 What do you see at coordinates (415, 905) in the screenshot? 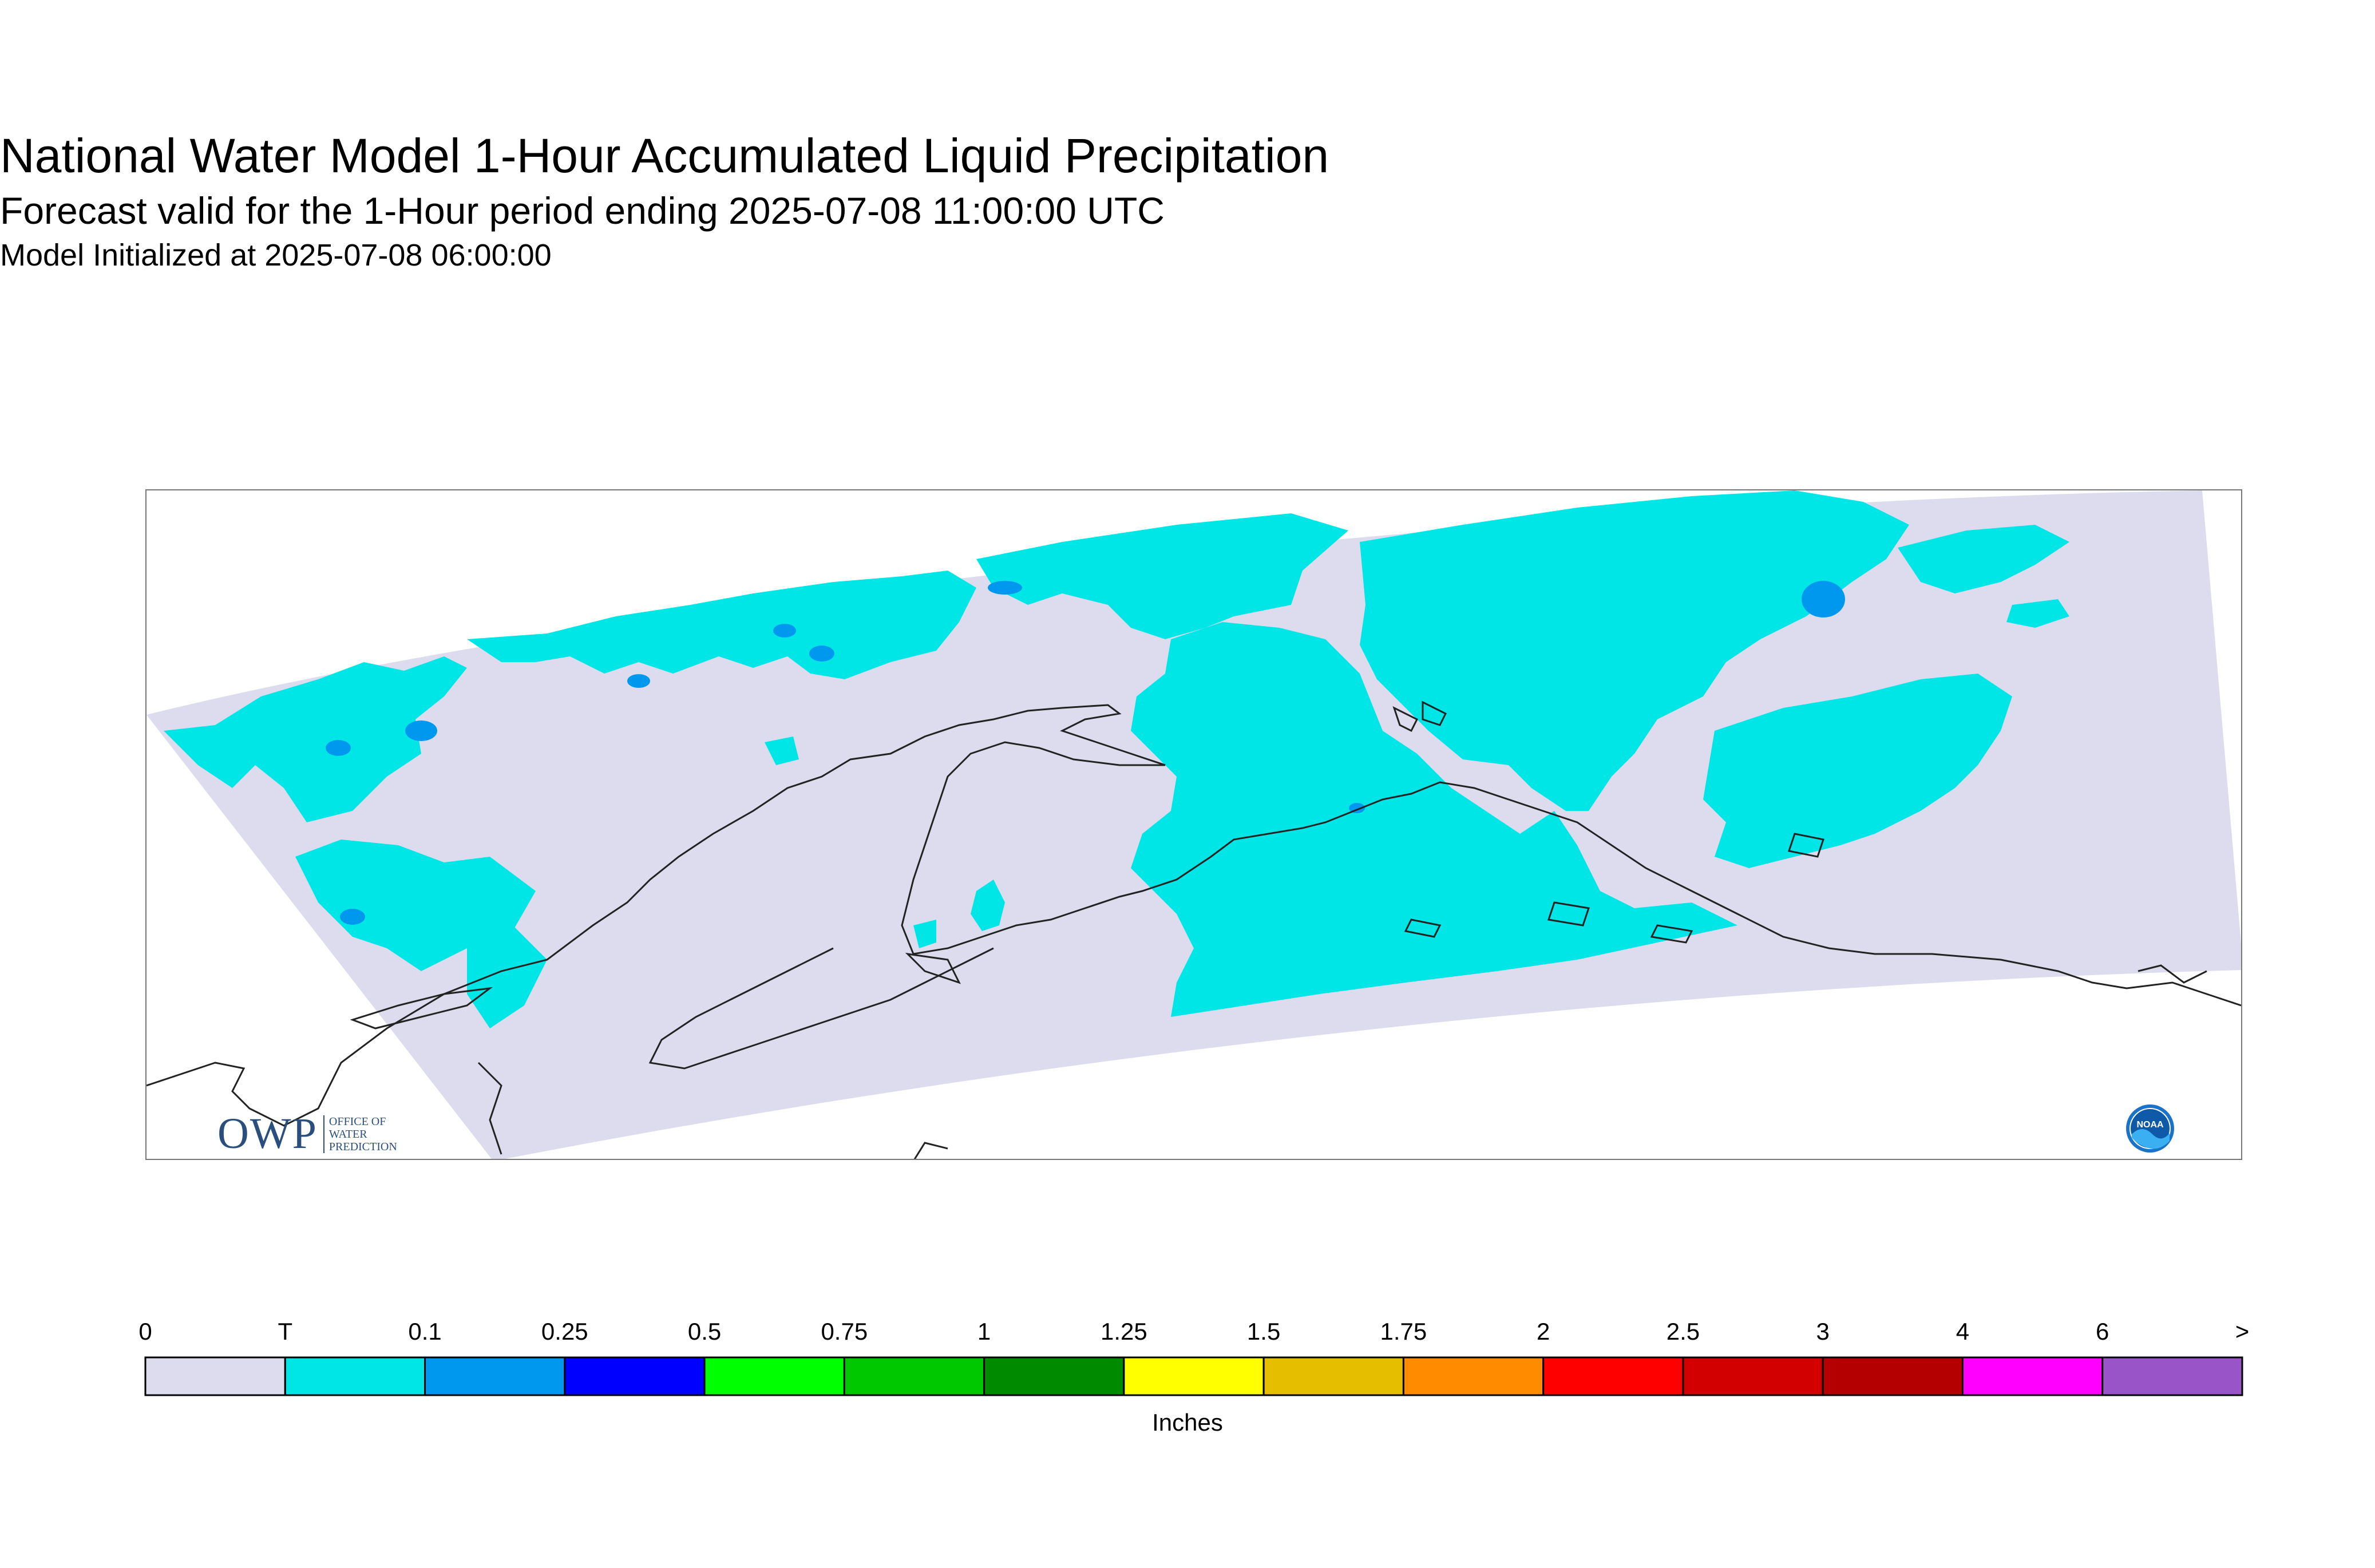
I see `precip-area-west-lower` at bounding box center [415, 905].